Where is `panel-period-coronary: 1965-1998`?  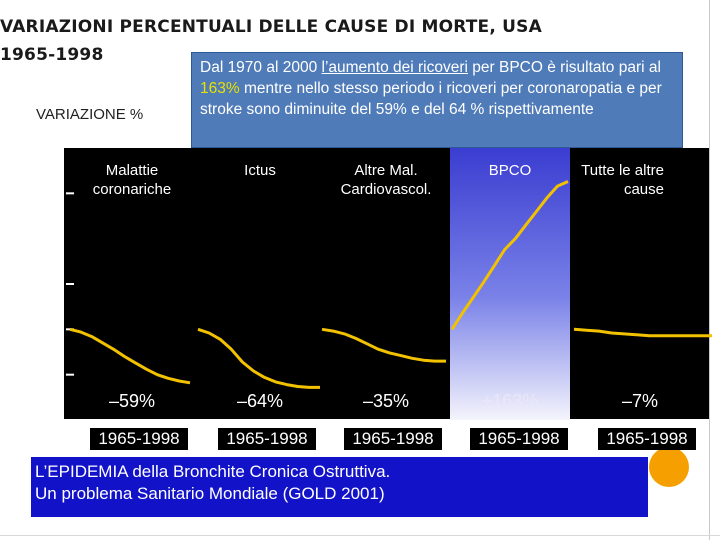 panel-period-coronary: 1965-1998 is located at coordinates (139, 439).